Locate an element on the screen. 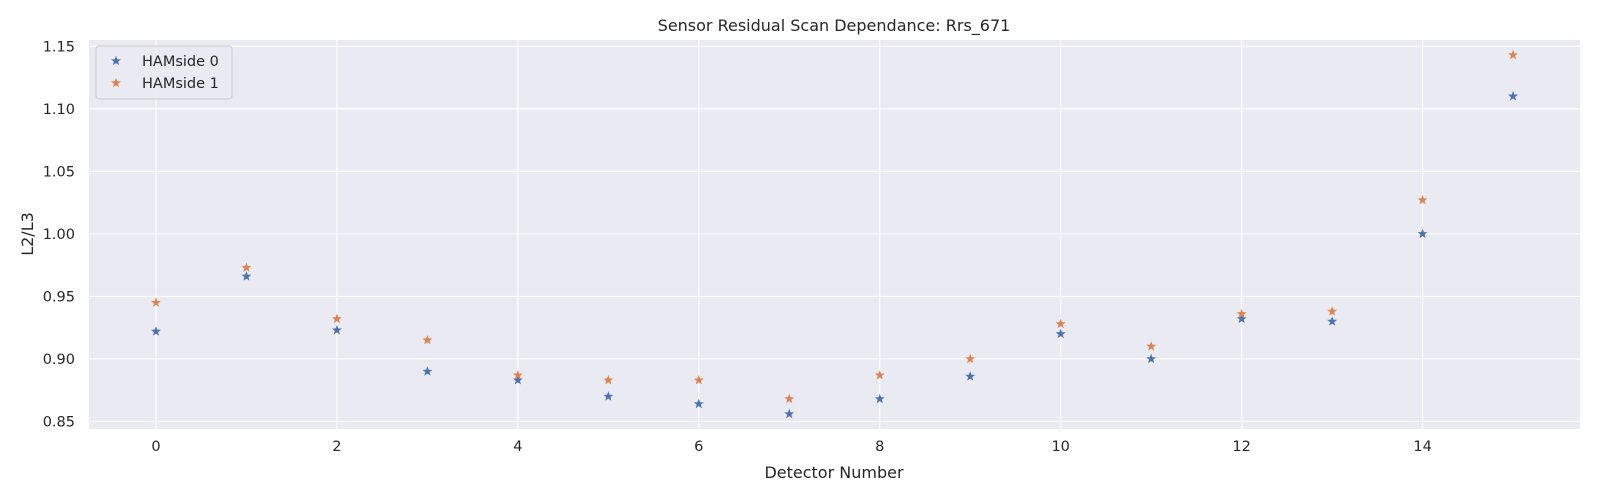 Image resolution: width=1600 pixels, height=500 pixels. x-axis-label: Detector Number is located at coordinates (834, 472).